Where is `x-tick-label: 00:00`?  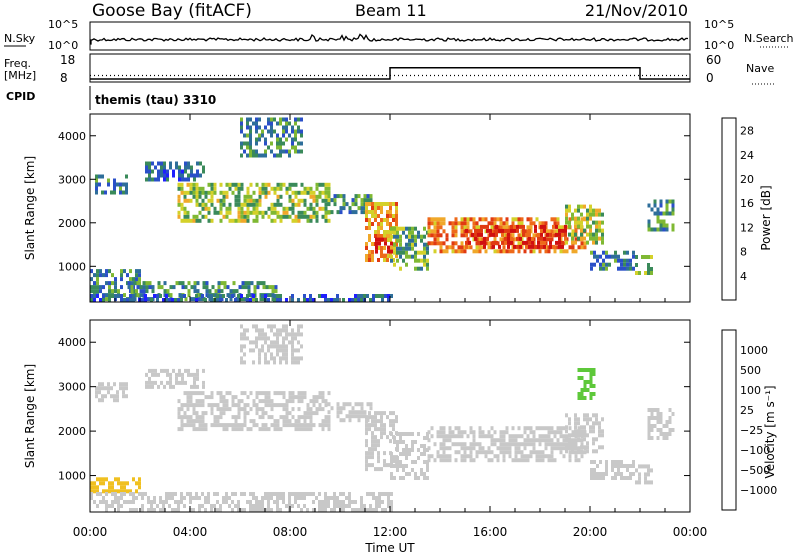
x-tick-label: 00:00 is located at coordinates (90, 532).